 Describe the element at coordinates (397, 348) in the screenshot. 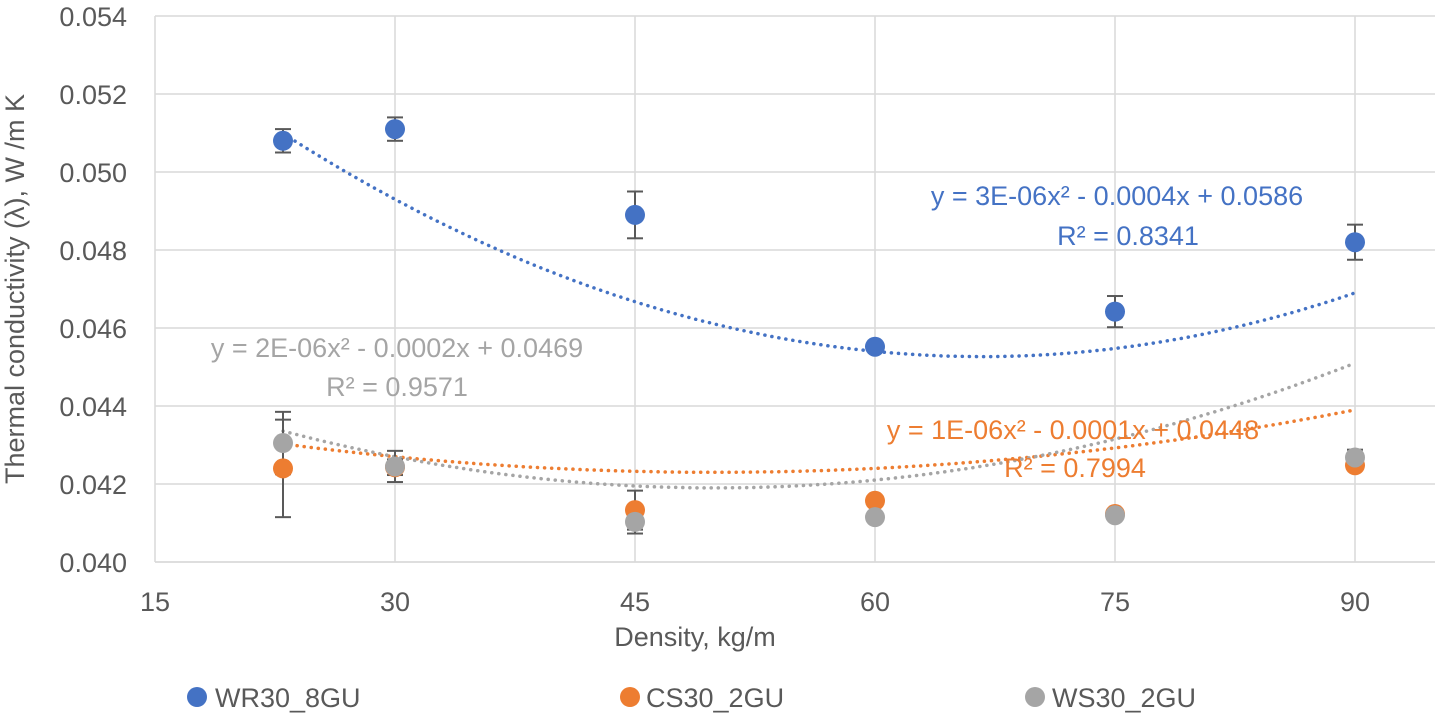

I see `equation-ws30-formula: y = 2E-06x² - 0.0002x + 0.0469` at that location.